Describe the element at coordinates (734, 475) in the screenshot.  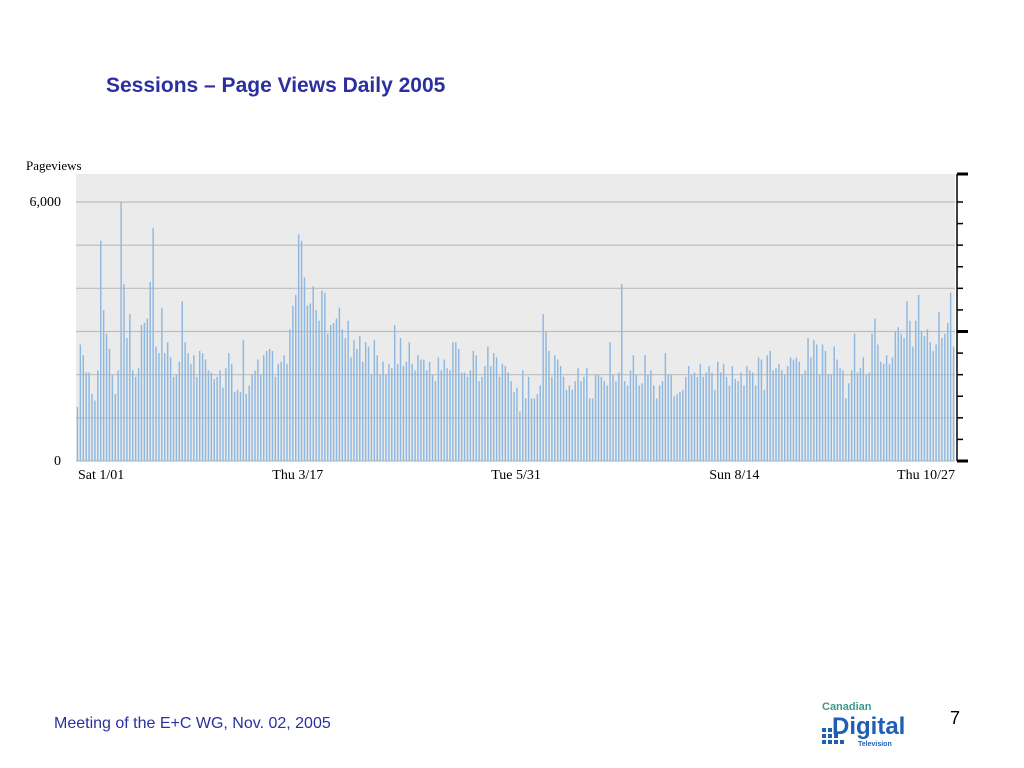
I see `x-tick-label: Sun 8/14` at that location.